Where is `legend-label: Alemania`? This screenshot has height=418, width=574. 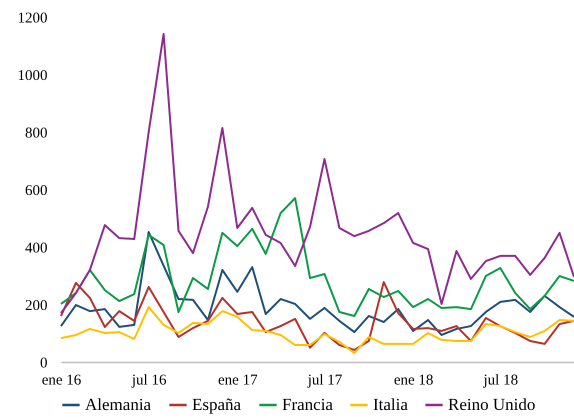 legend-label: Alemania is located at coordinates (118, 404).